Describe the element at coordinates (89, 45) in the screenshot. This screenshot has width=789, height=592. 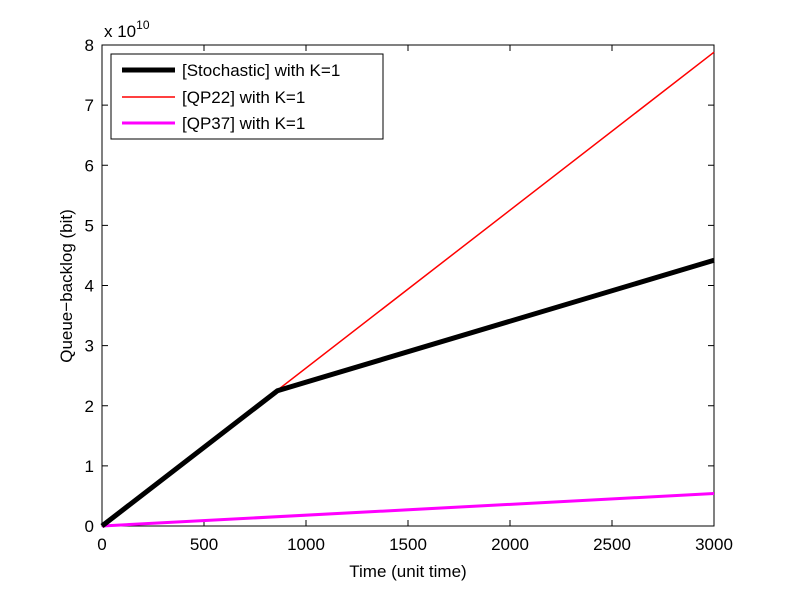
I see `y-tick-label: 8` at that location.